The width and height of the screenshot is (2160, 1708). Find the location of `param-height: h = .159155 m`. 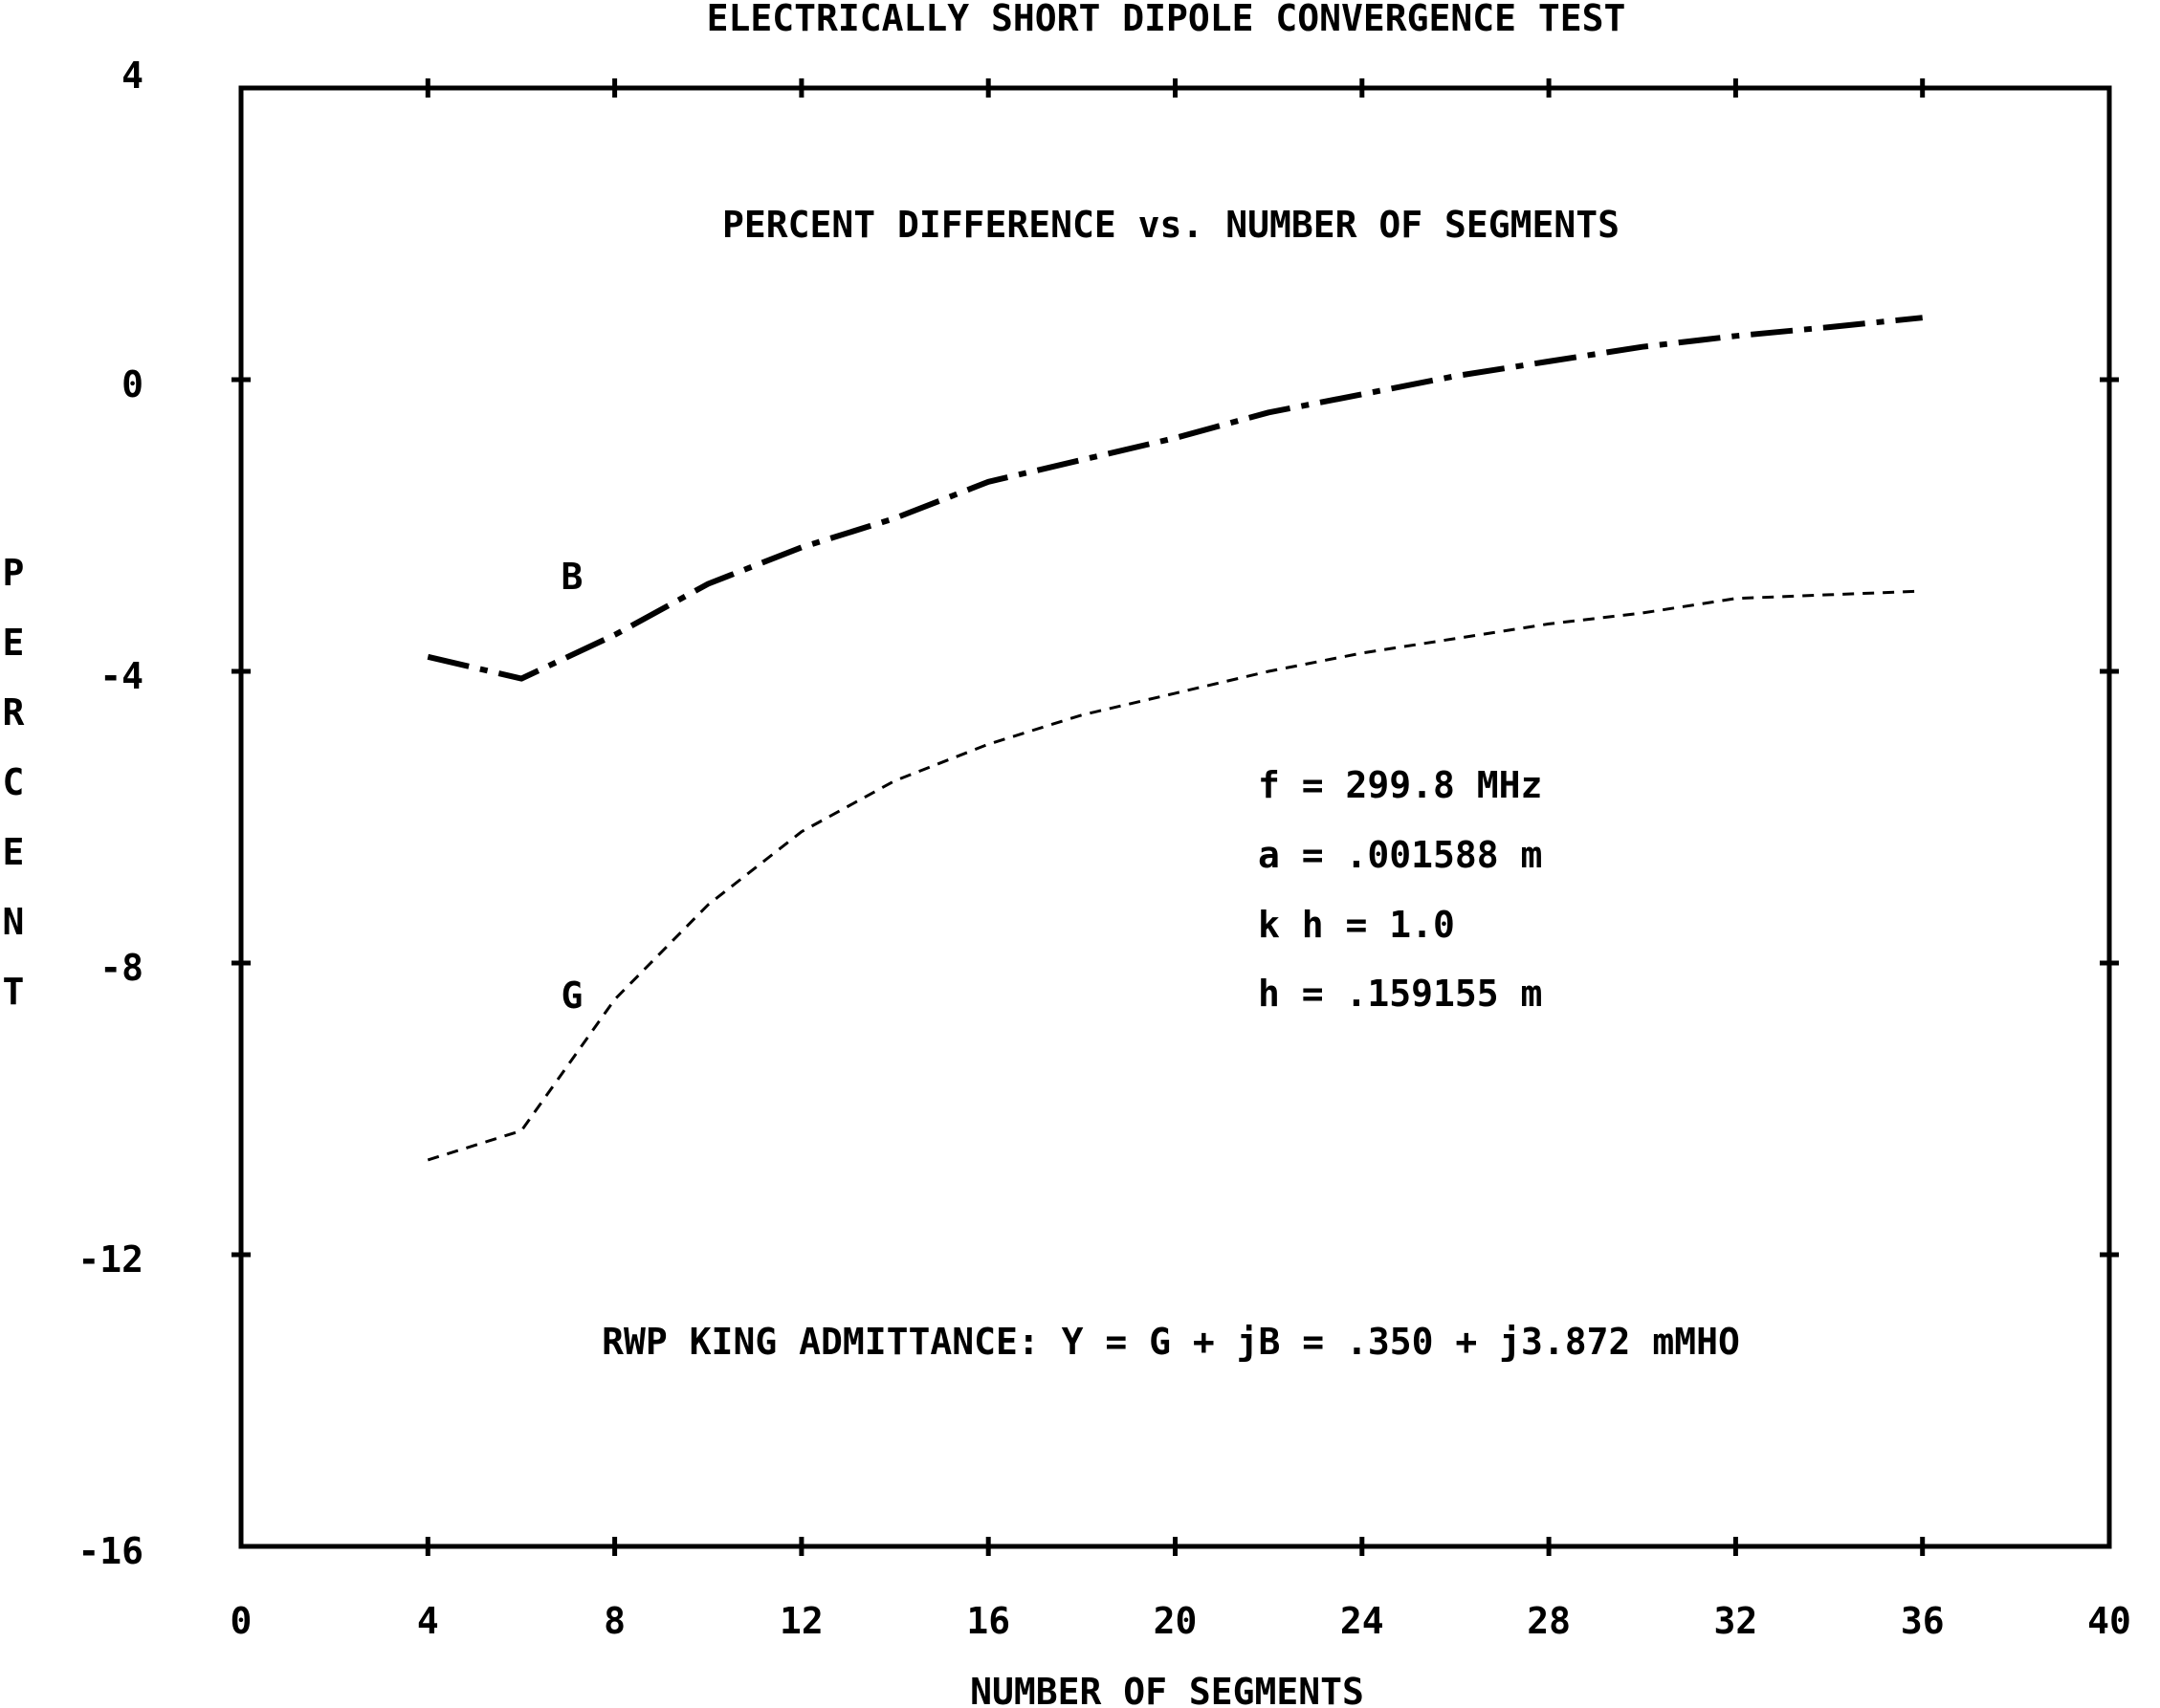

param-height: h = .159155 m is located at coordinates (1400, 994).